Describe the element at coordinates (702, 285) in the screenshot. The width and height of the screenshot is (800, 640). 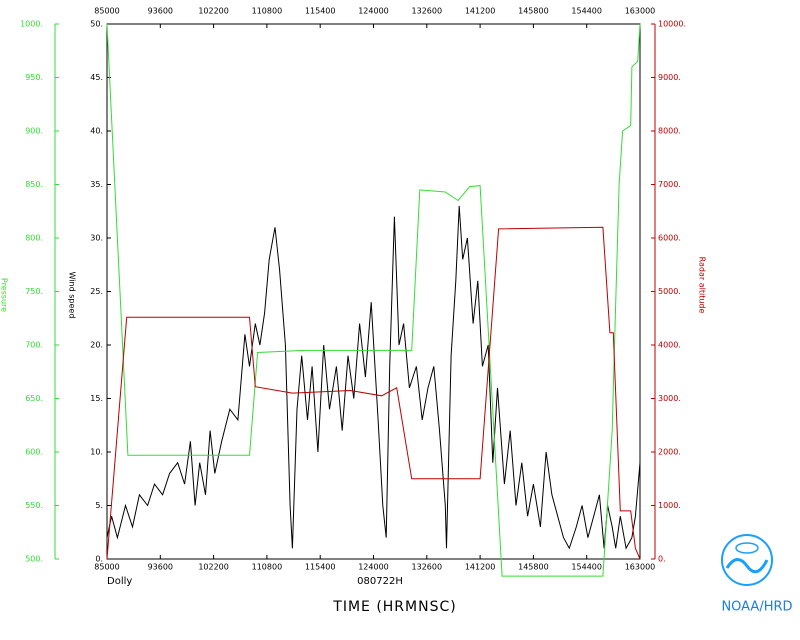
I see `y2-axis-title: Radar altitude` at that location.